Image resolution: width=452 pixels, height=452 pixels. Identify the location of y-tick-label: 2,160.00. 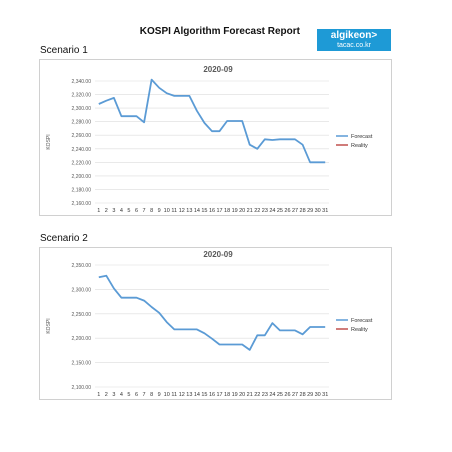
(82, 204).